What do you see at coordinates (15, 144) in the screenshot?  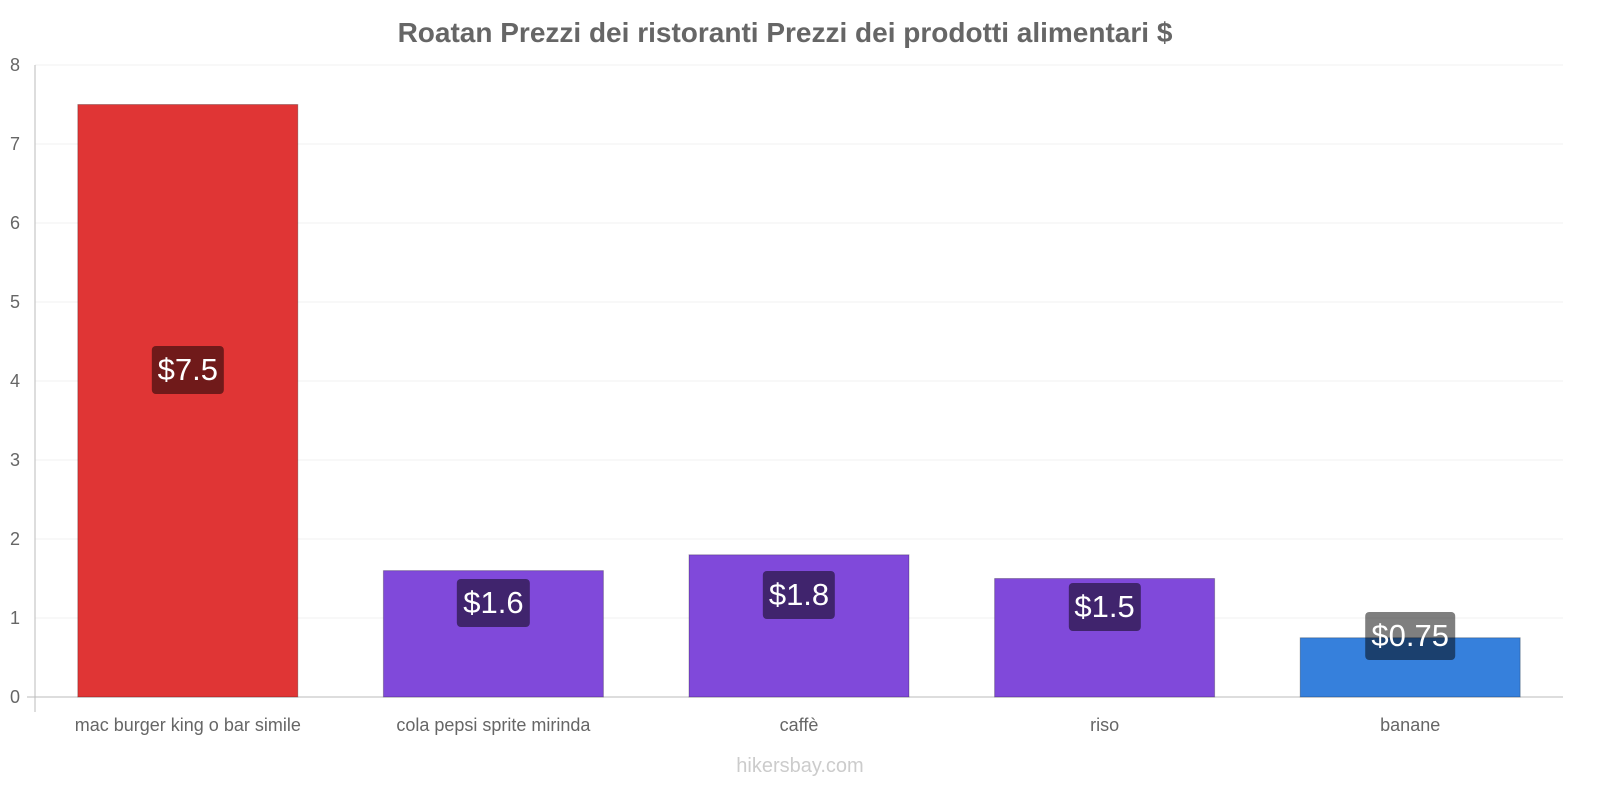 I see `y-tick-label: 7` at bounding box center [15, 144].